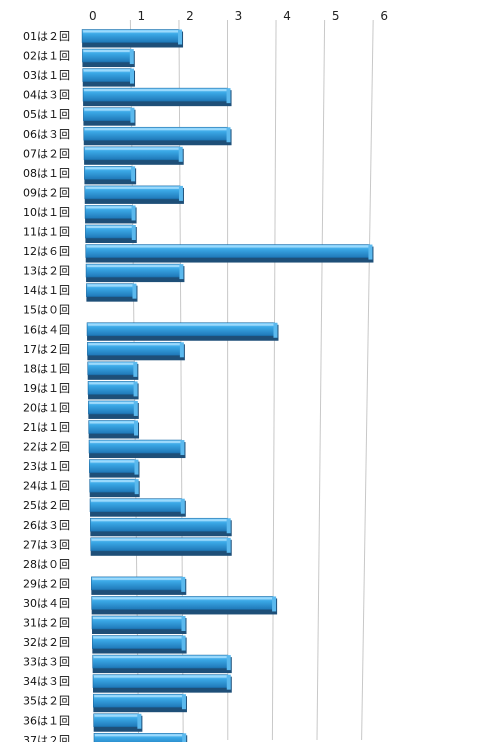 The width and height of the screenshot is (487, 742). Describe the element at coordinates (46, 290) in the screenshot. I see `category-label: 14は１回` at that location.